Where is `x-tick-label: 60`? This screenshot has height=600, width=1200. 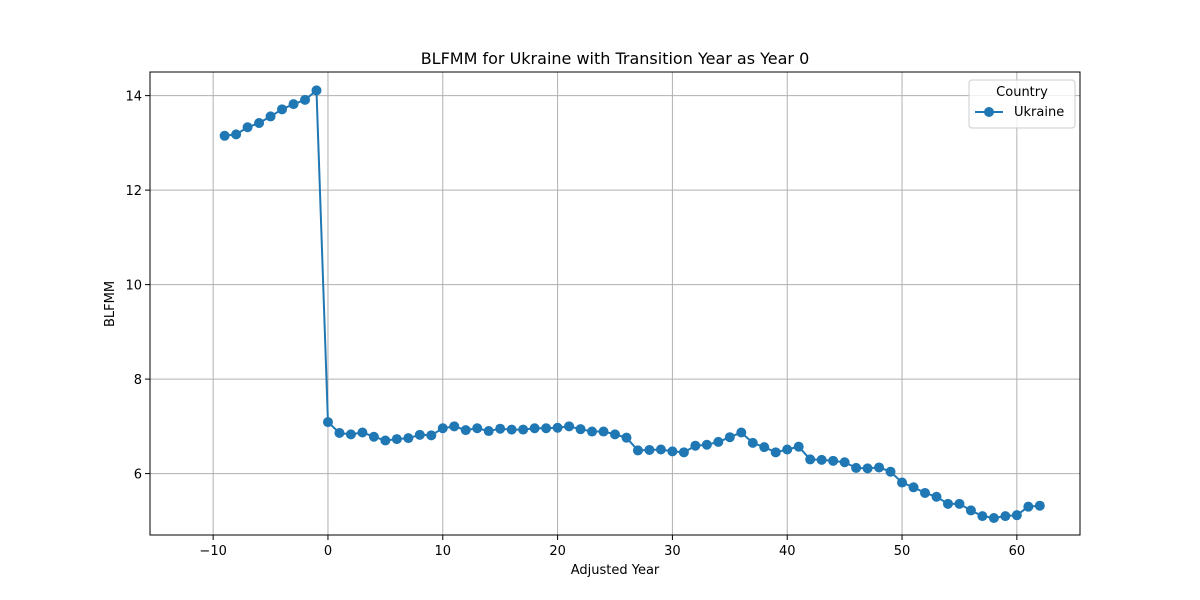 x-tick-label: 60 is located at coordinates (1017, 551).